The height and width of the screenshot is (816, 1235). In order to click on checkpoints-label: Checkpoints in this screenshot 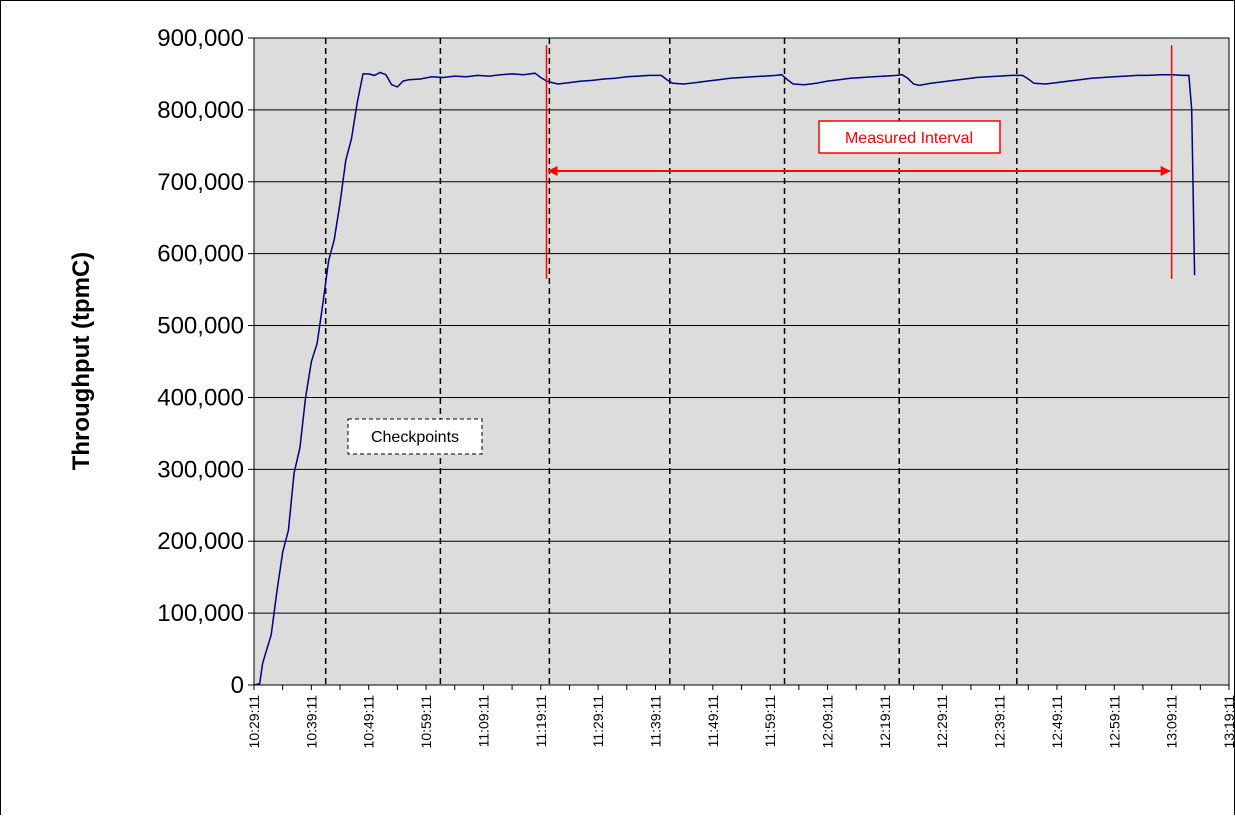, I will do `click(415, 437)`.